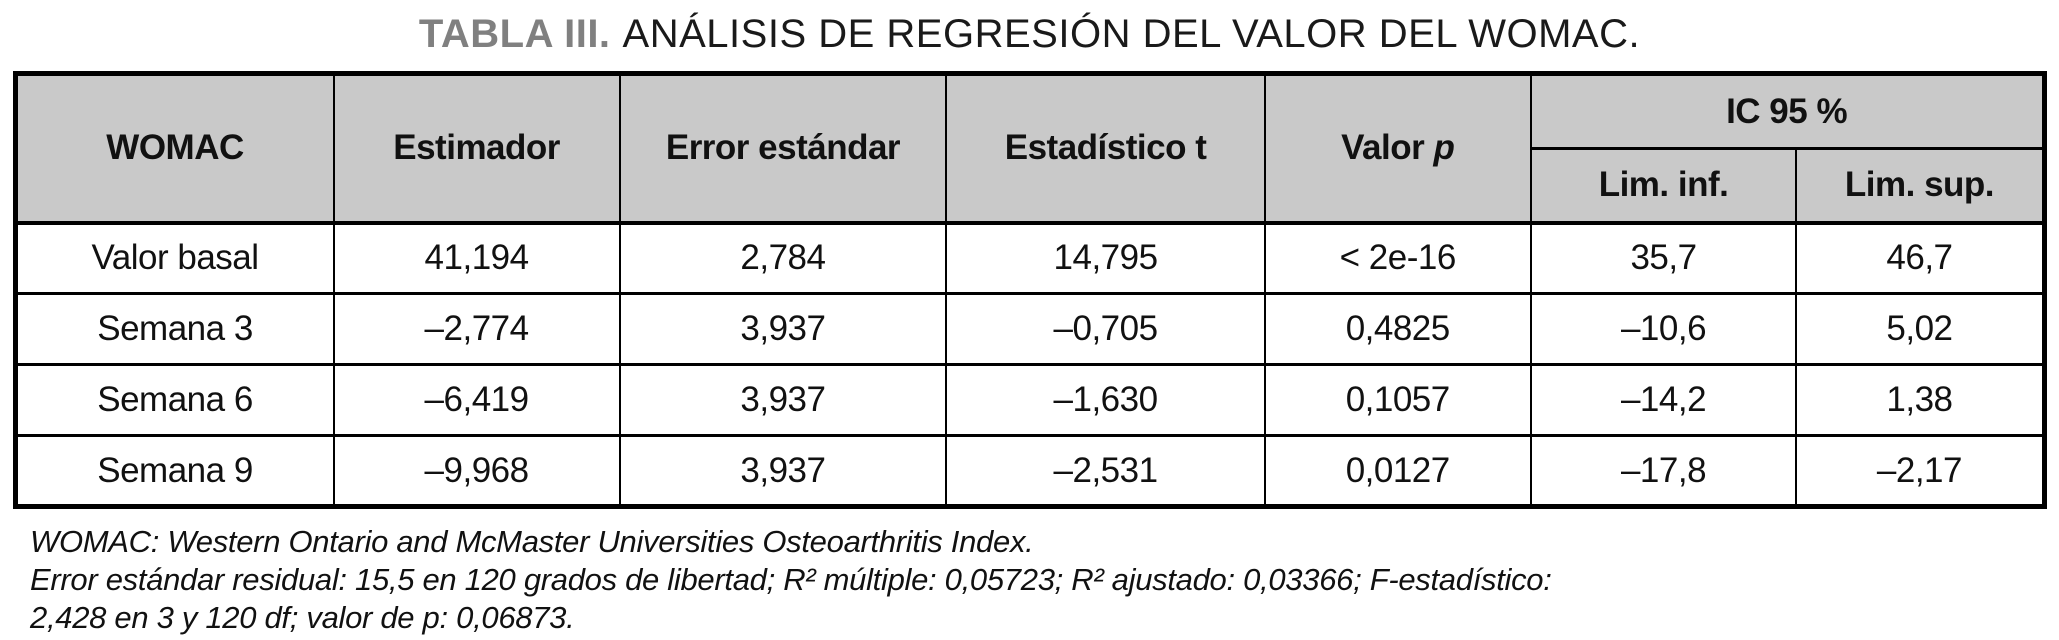 The width and height of the screenshot is (2059, 640). Describe the element at coordinates (1105, 148) in the screenshot. I see `col-header-estadistico-t: Estadístico t` at that location.